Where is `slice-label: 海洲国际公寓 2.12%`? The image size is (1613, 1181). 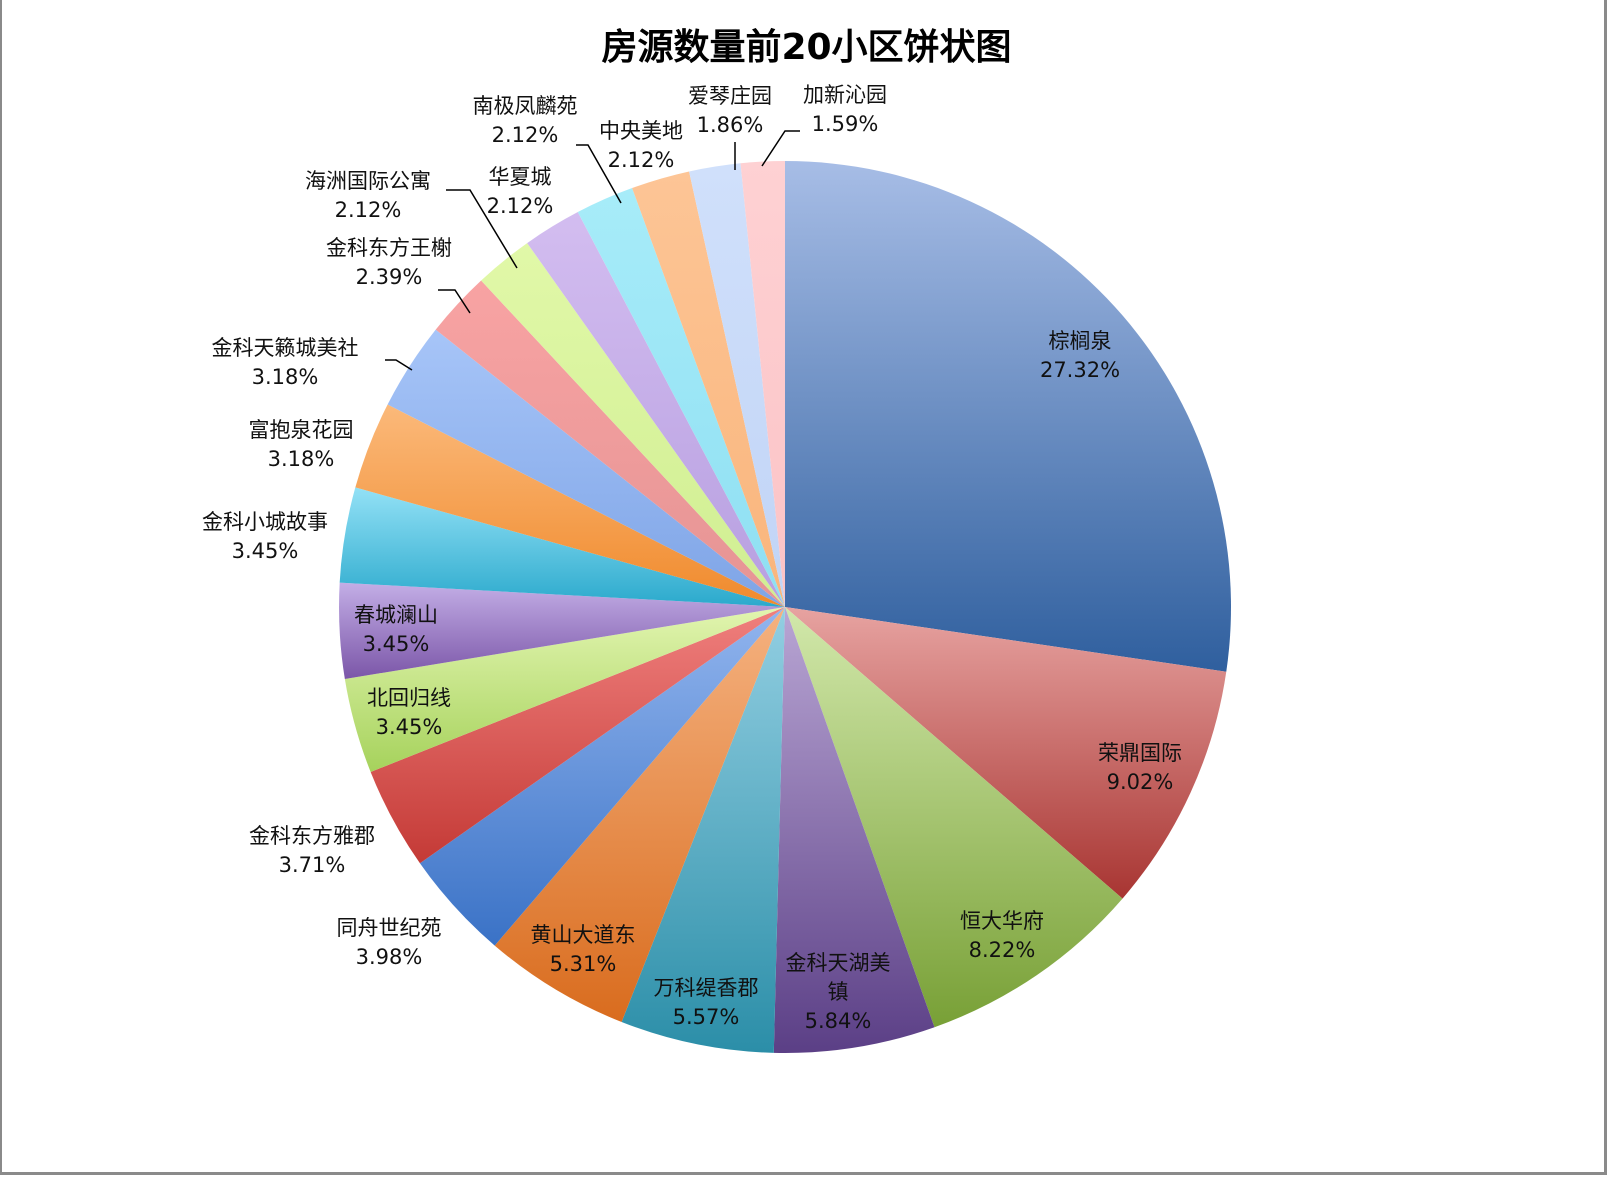 slice-label: 海洲国际公寓 2.12% is located at coordinates (368, 195).